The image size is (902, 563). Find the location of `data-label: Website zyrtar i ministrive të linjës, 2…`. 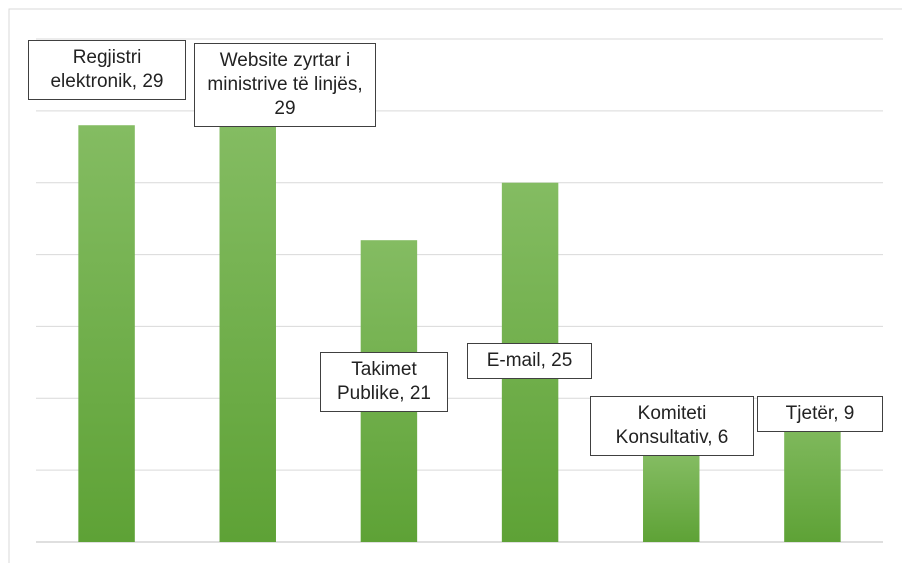

data-label: Website zyrtar i ministrive të linjës, 2… is located at coordinates (285, 85).